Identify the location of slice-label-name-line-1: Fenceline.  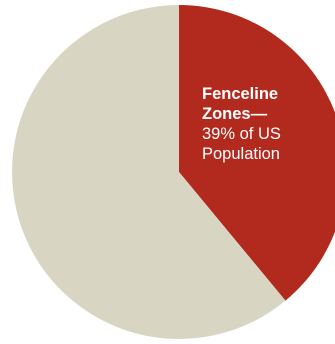
(240, 94).